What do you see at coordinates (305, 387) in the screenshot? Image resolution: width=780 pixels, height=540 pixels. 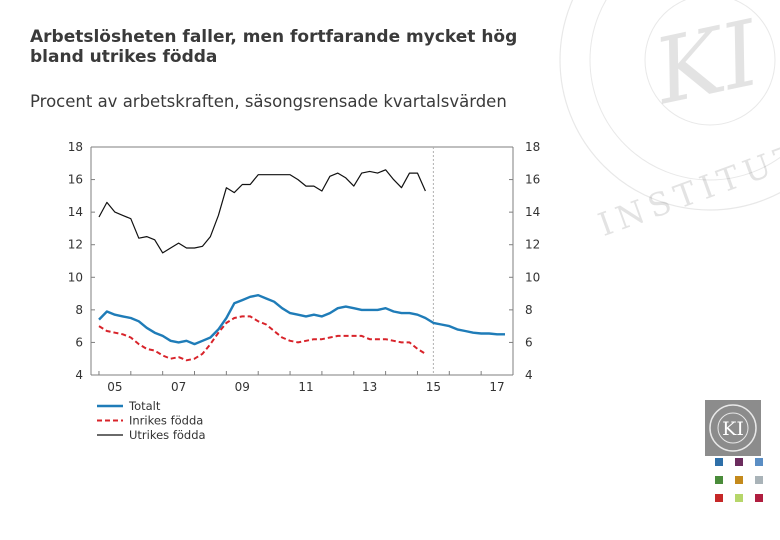 I see `x-tick-label: 11` at bounding box center [305, 387].